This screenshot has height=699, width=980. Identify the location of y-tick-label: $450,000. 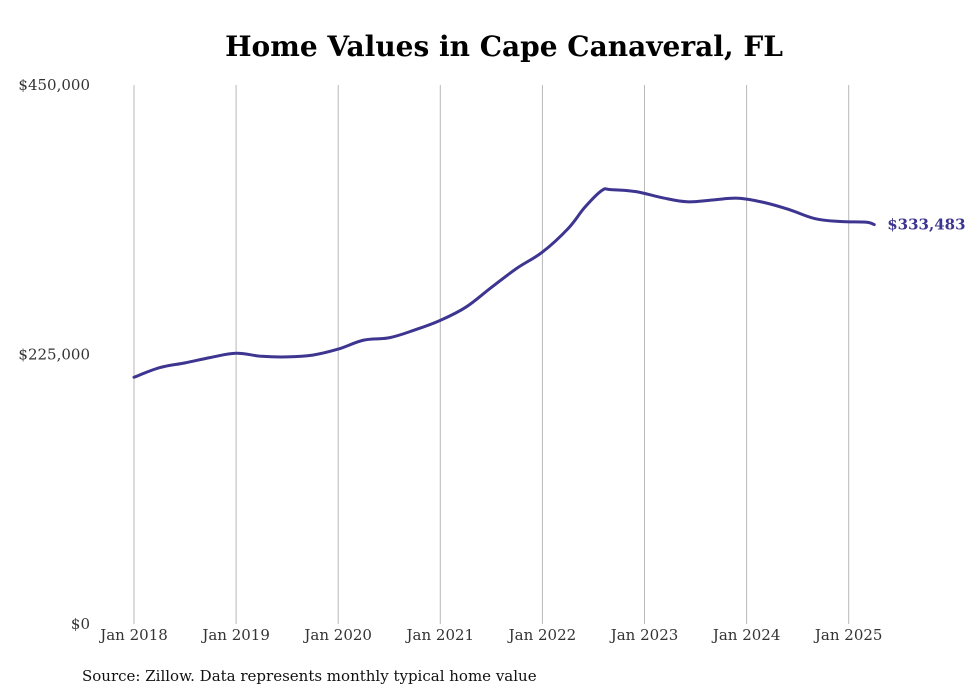
(54, 85).